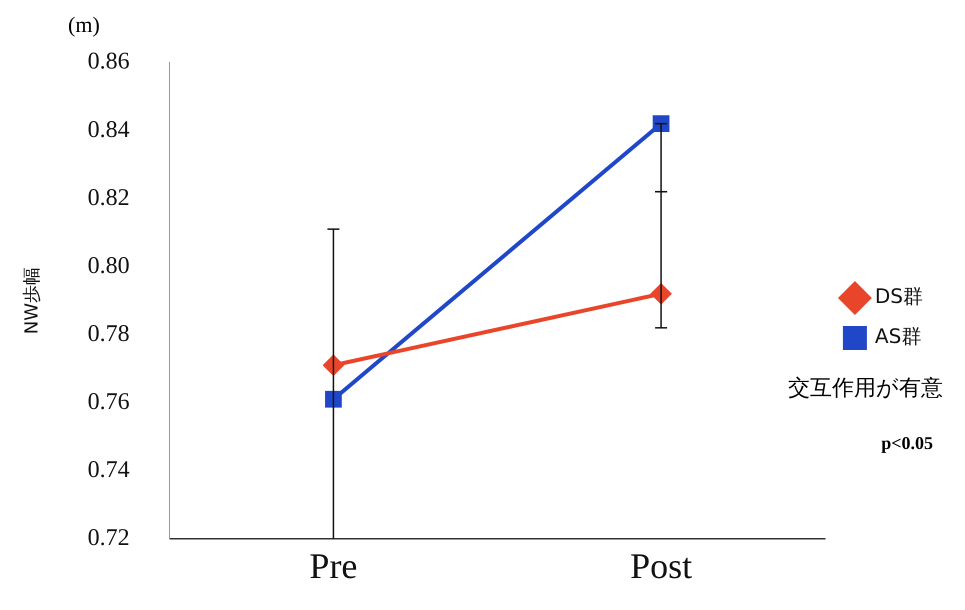  I want to click on y-tick-label: 0.74, so click(109, 470).